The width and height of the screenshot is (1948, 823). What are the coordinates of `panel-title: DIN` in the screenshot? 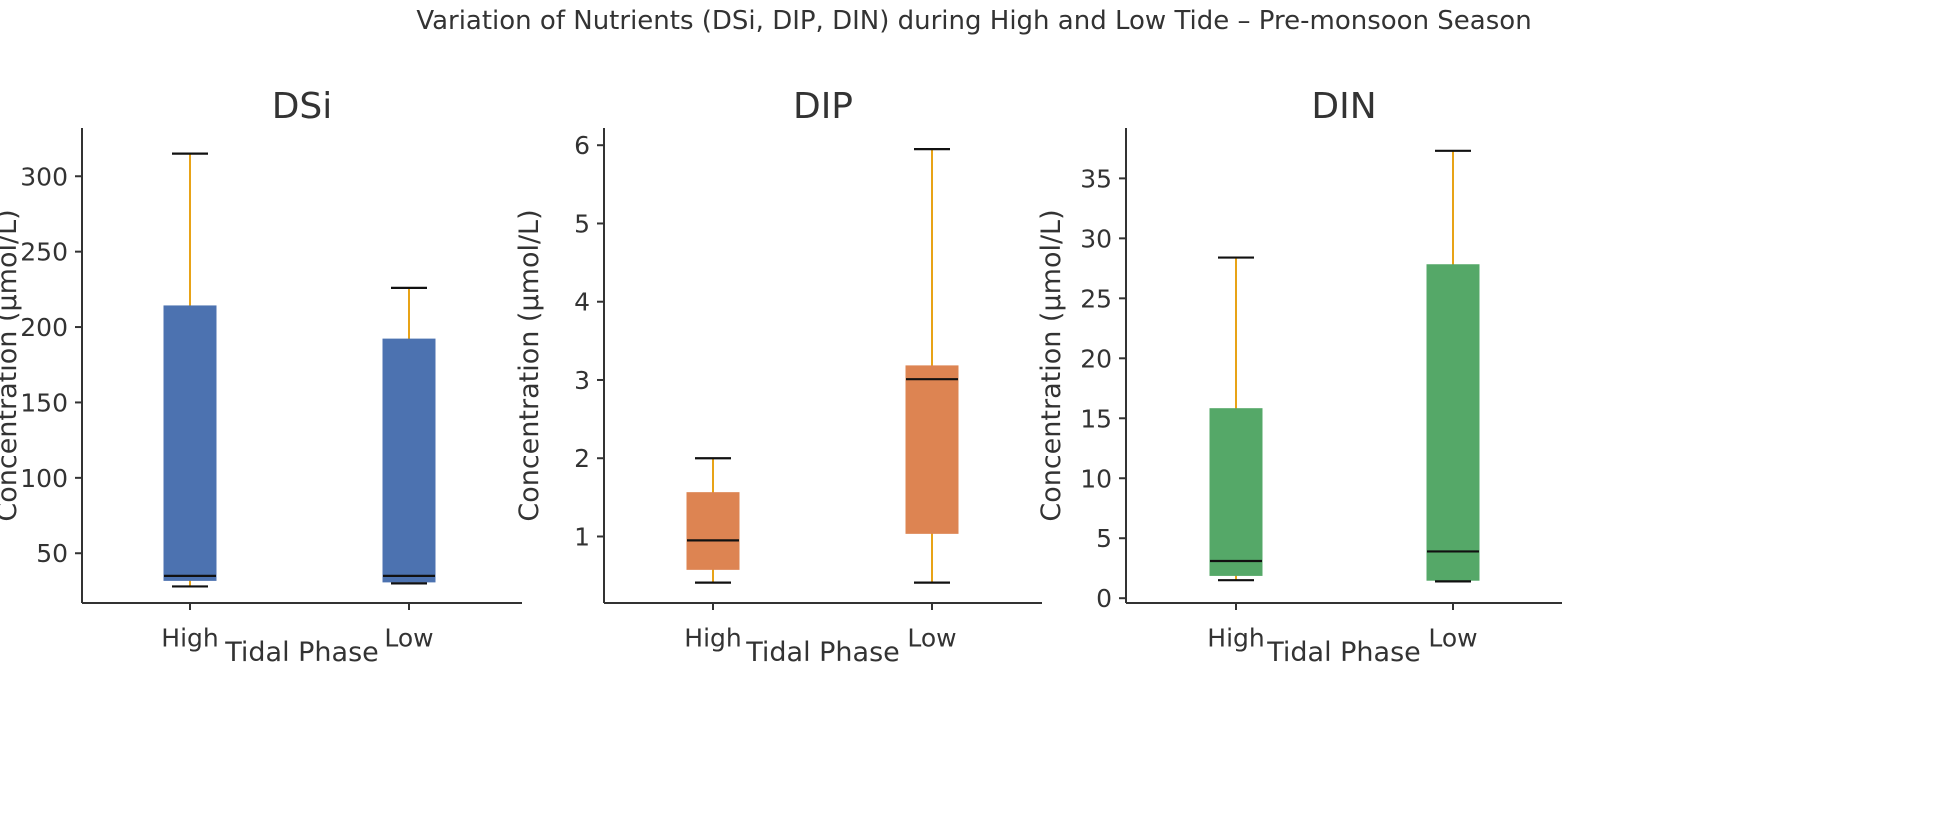 It's located at (1343, 106).